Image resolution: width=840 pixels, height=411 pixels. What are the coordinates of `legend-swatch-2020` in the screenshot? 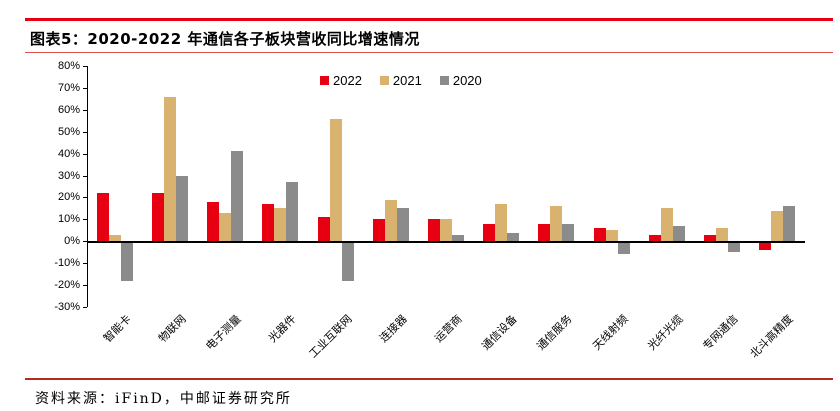 It's located at (444, 80).